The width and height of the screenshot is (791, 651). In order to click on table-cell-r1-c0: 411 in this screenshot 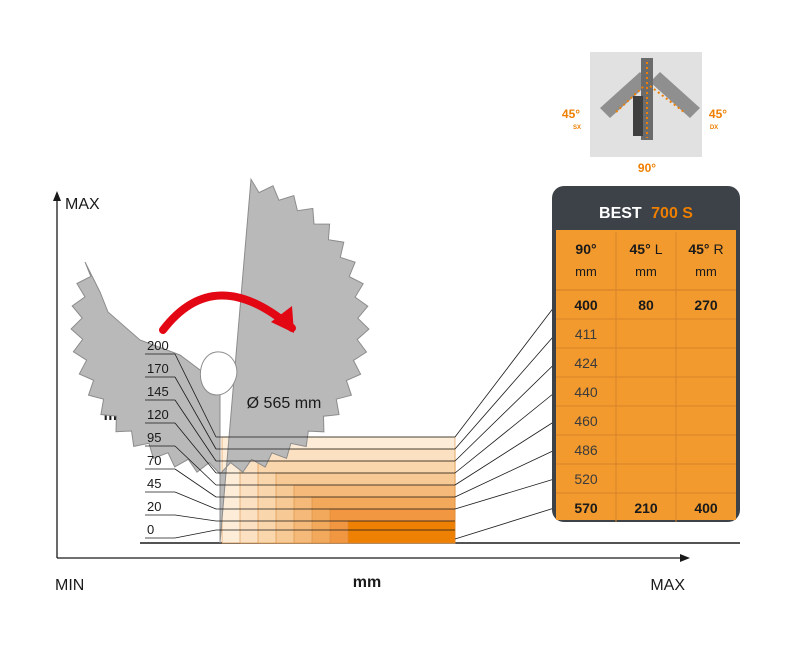, I will do `click(586, 334)`.